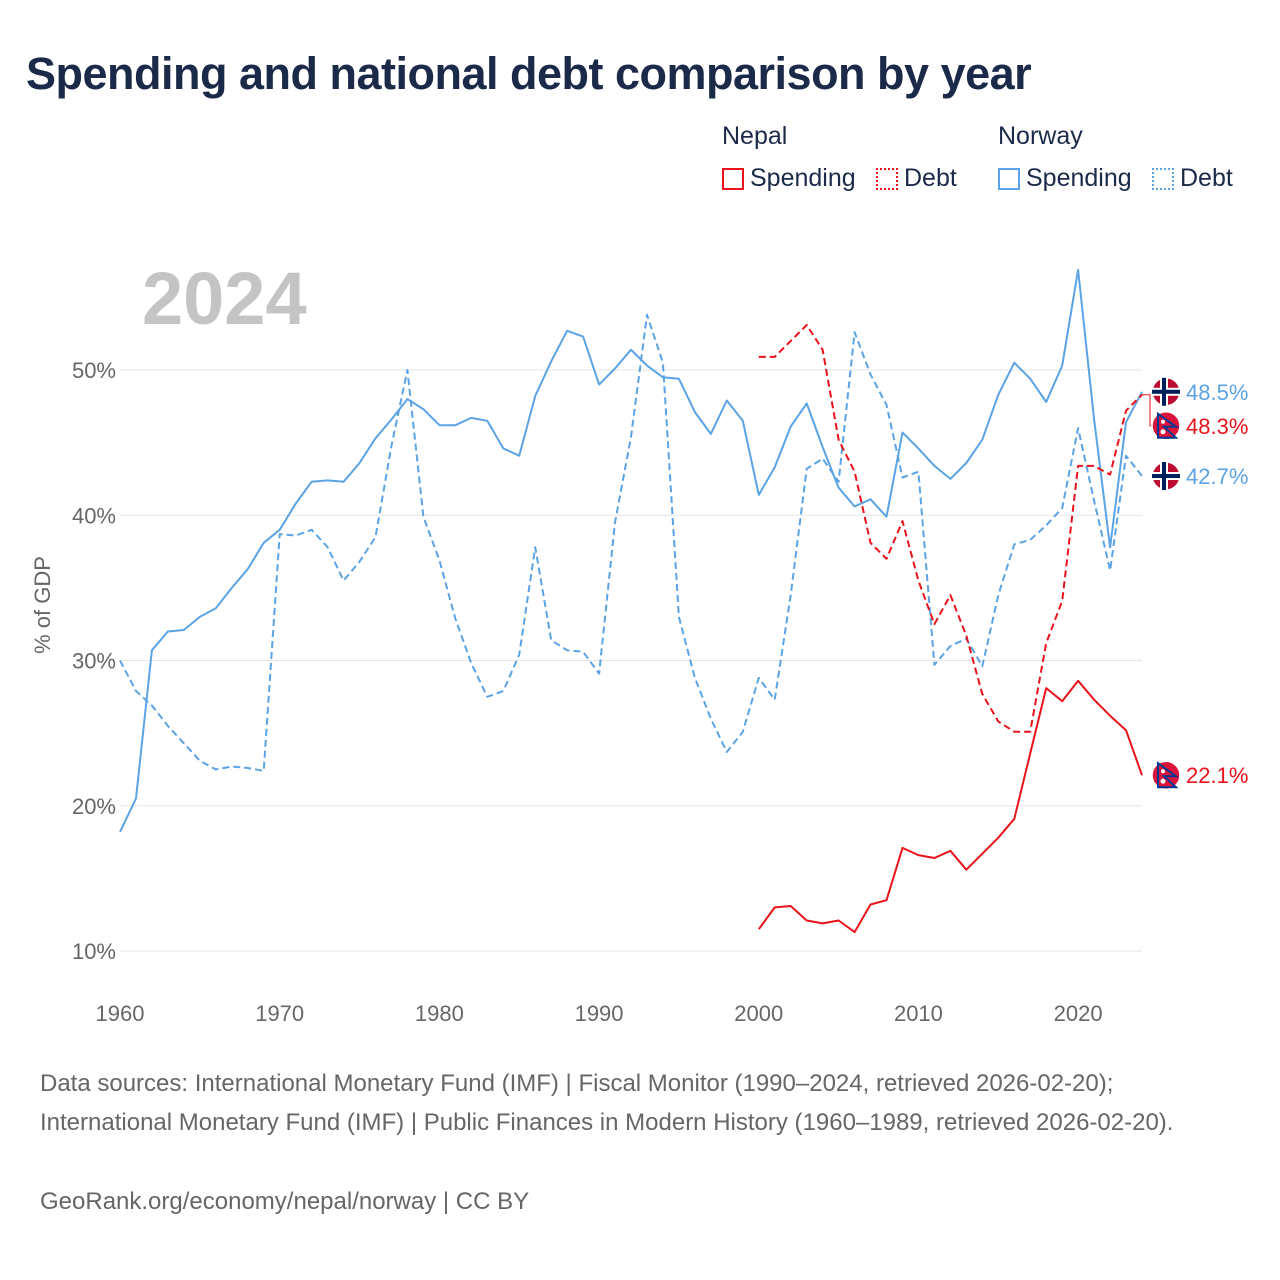 This screenshot has height=1280, width=1280. Describe the element at coordinates (1040, 136) in the screenshot. I see `legend-group-norway-title: Norway` at that location.